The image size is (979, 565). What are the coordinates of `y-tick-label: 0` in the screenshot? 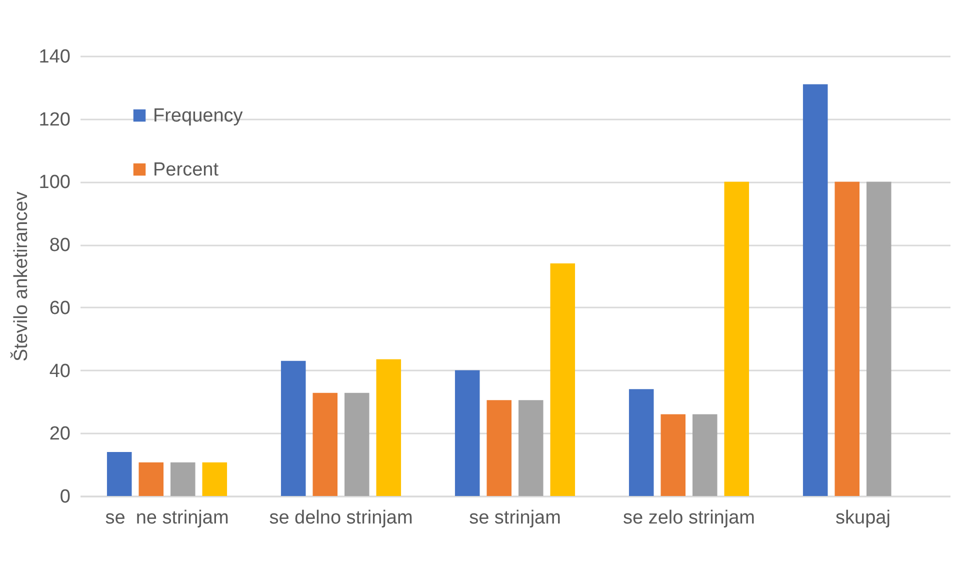 It's located at (65, 497).